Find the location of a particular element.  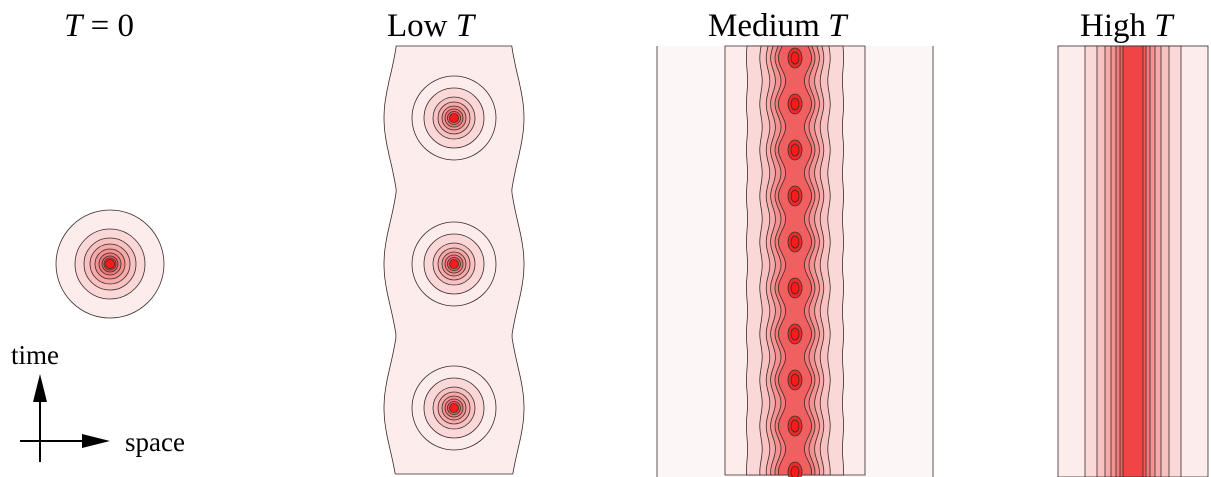

panel-title-t0-suffix: = 0 is located at coordinates (108, 26).